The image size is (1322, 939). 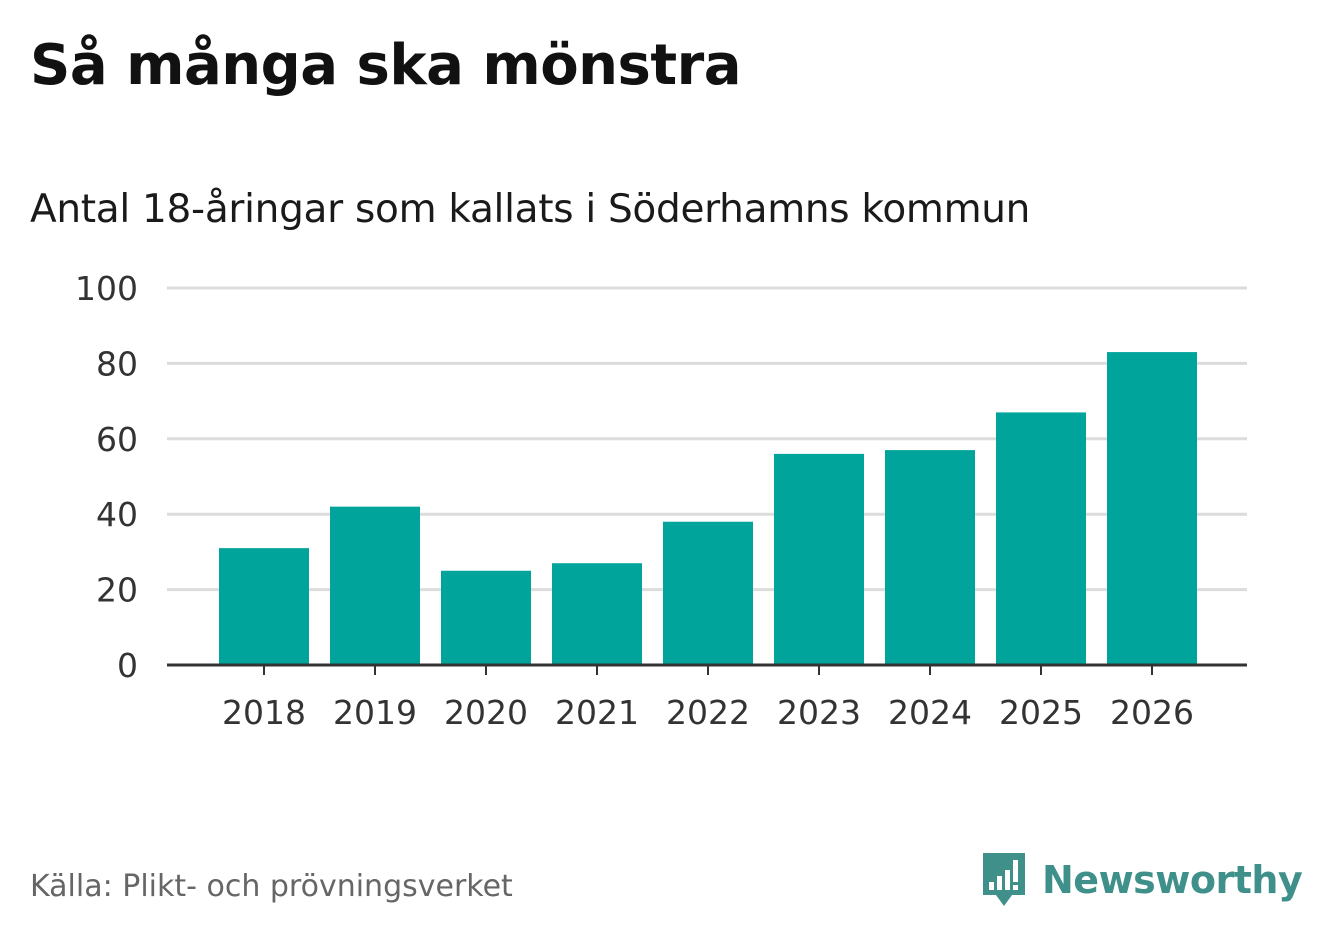 I want to click on bar-2019, so click(x=375, y=585).